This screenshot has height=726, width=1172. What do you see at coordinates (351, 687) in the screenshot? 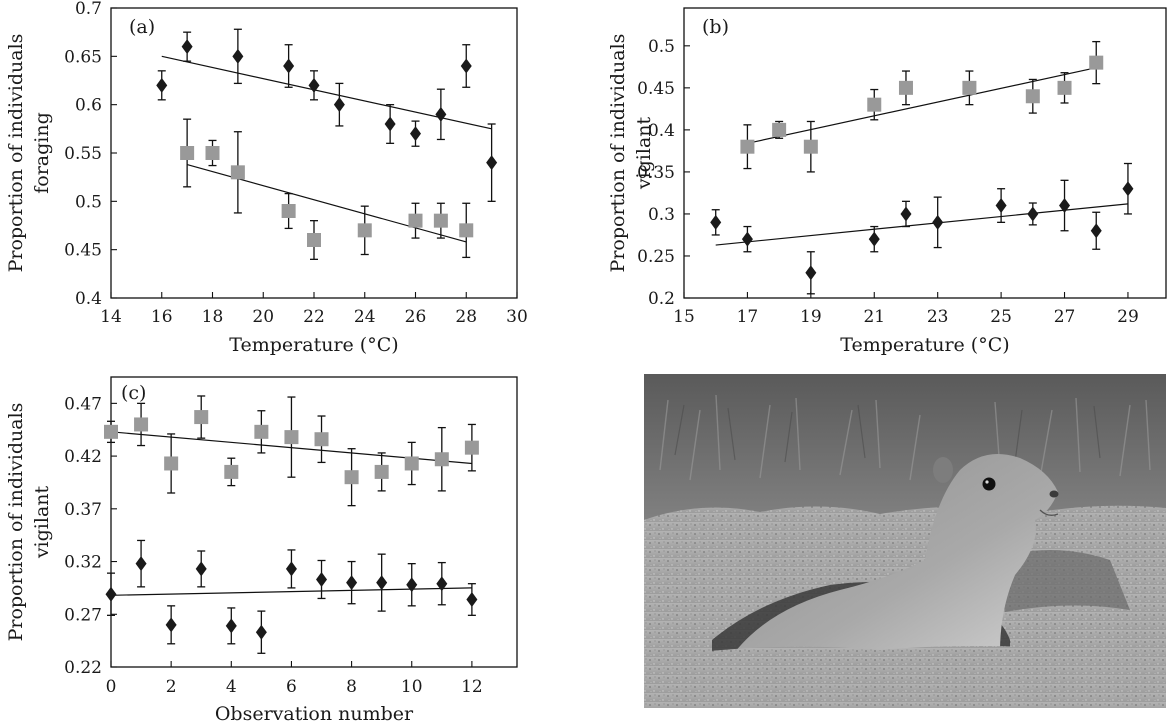
I see `x-tick-label: 8` at bounding box center [351, 687].